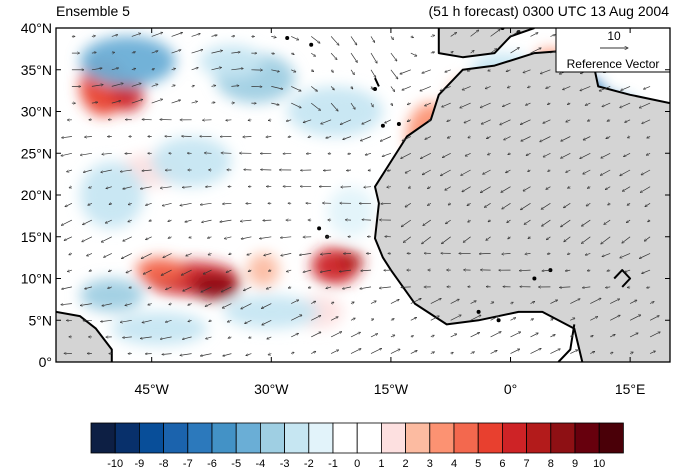 This screenshot has width=673, height=471. I want to click on colorbar-label: 1, so click(381, 464).